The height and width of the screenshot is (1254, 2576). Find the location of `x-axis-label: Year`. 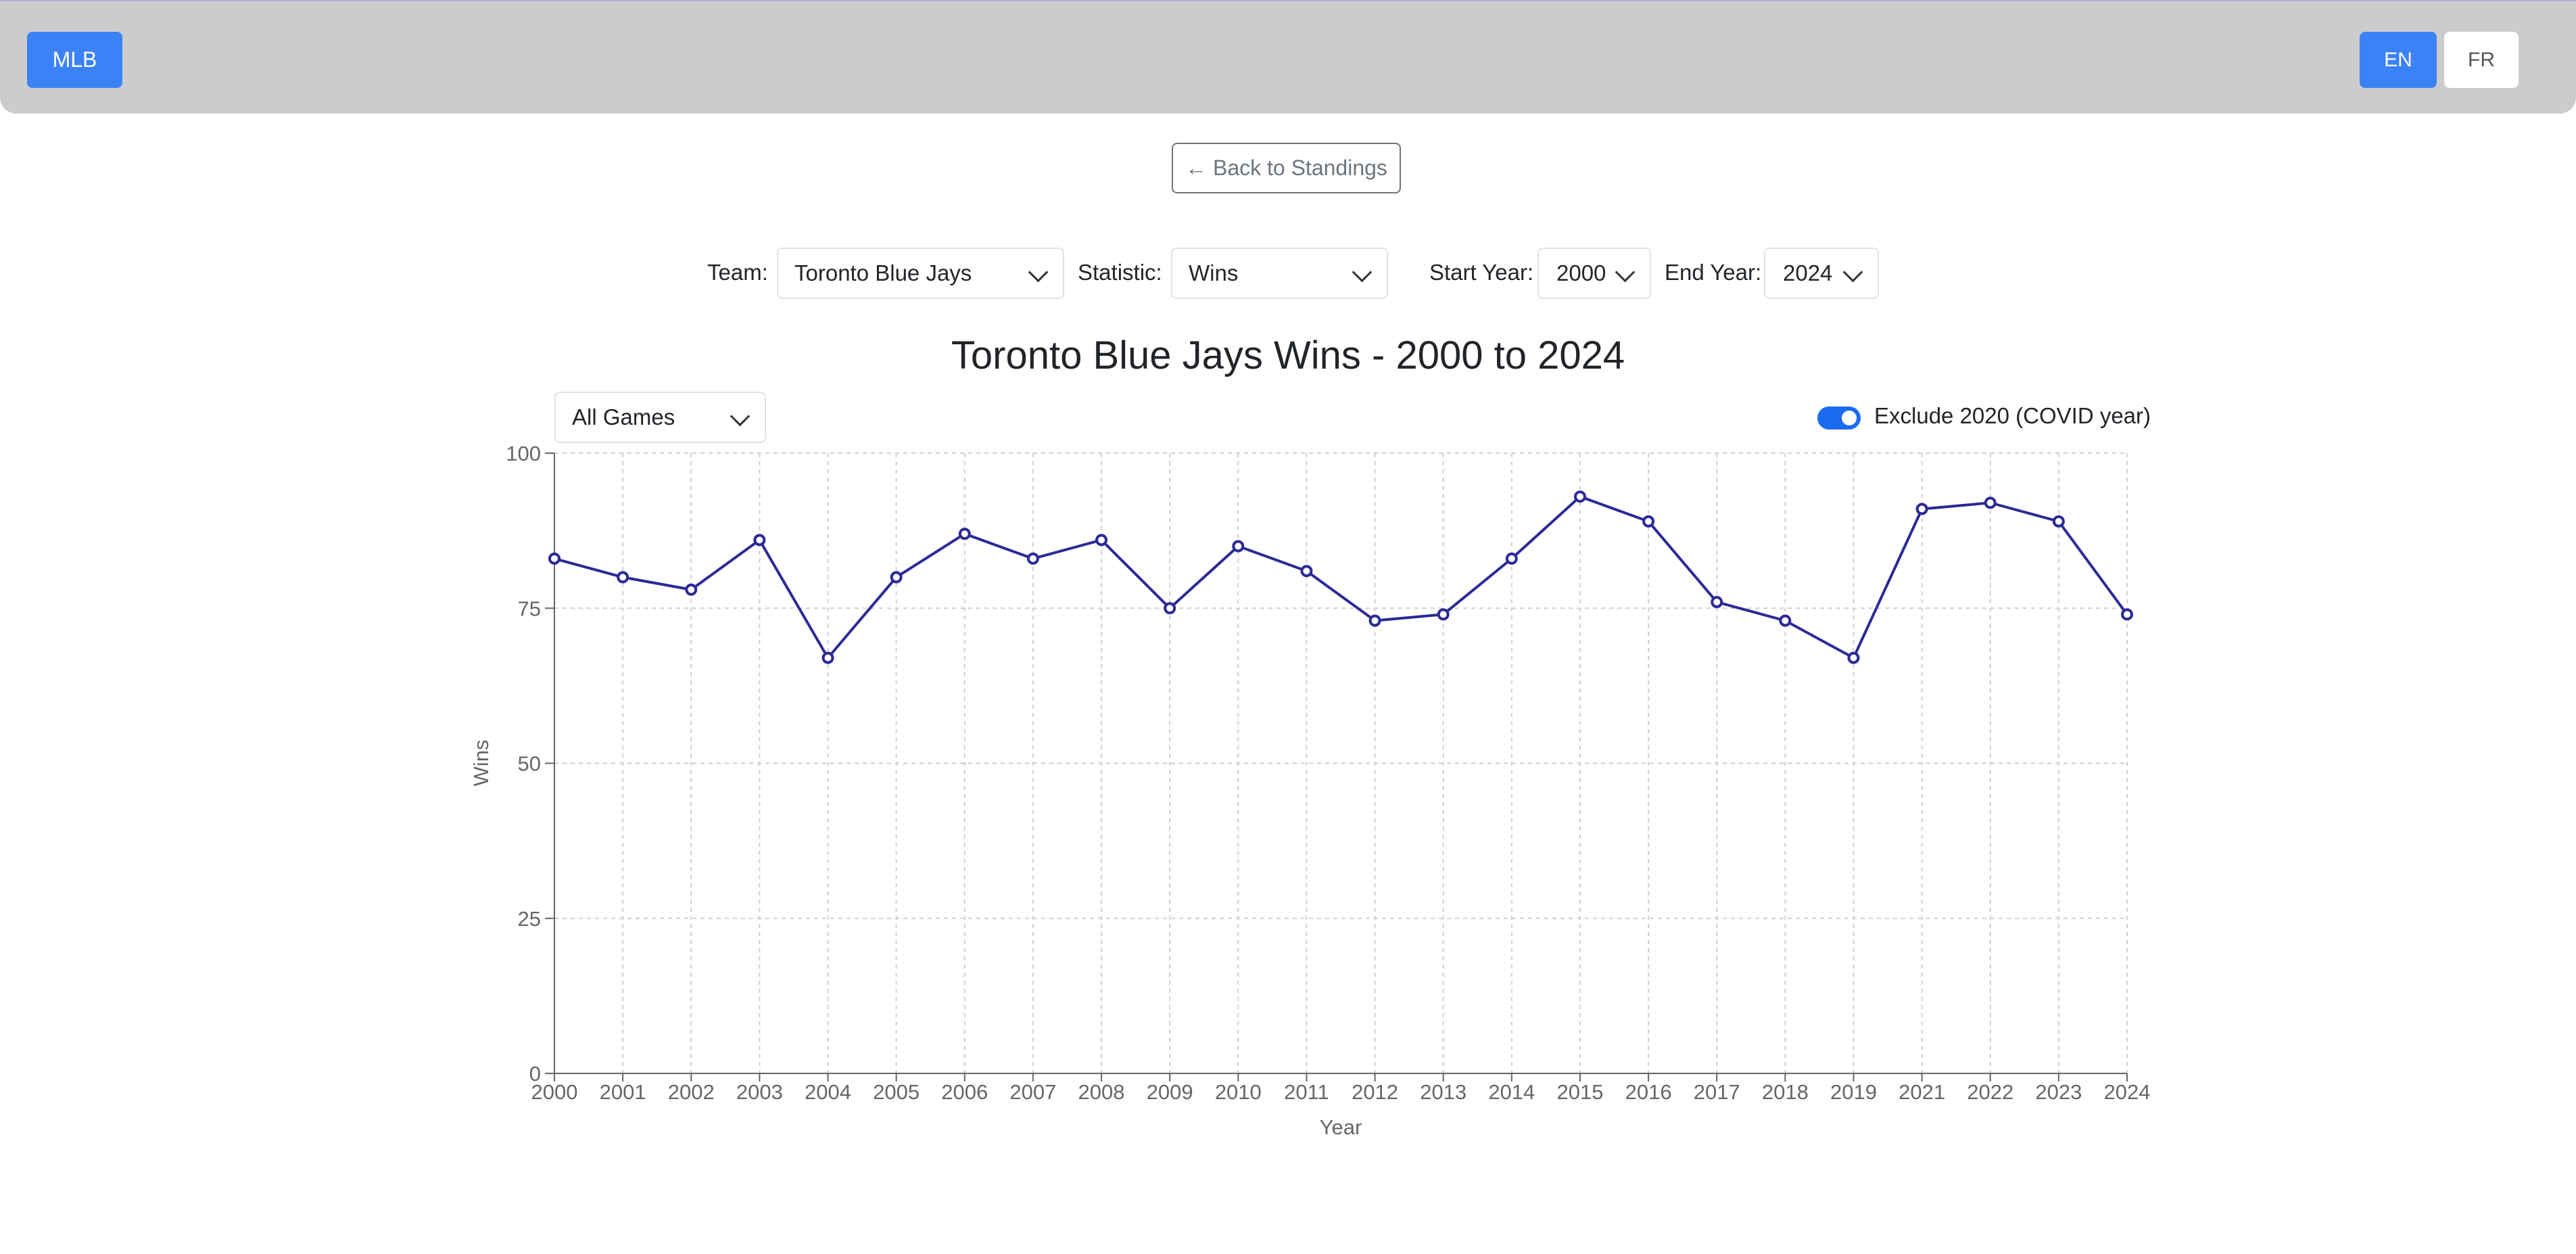

x-axis-label: Year is located at coordinates (1341, 1127).